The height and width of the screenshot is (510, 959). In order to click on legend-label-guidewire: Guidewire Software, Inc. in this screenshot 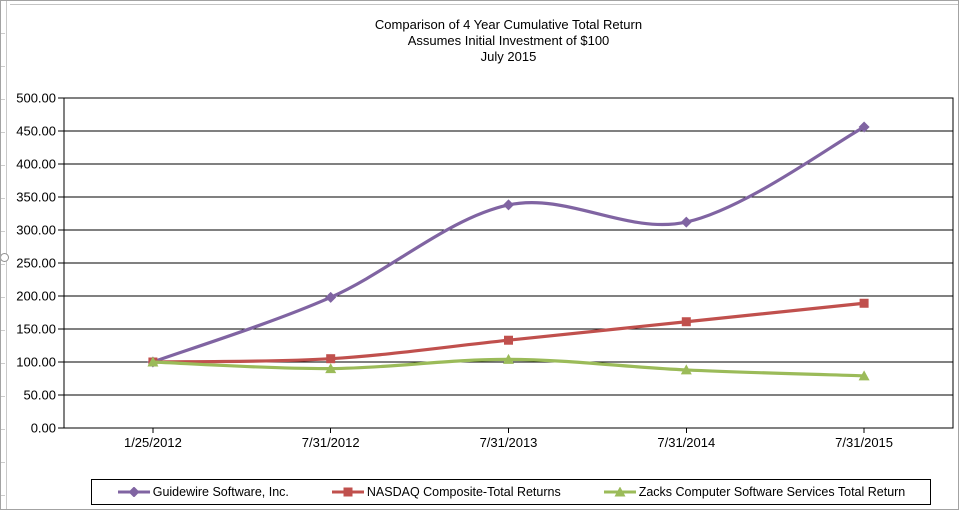, I will do `click(220, 492)`.